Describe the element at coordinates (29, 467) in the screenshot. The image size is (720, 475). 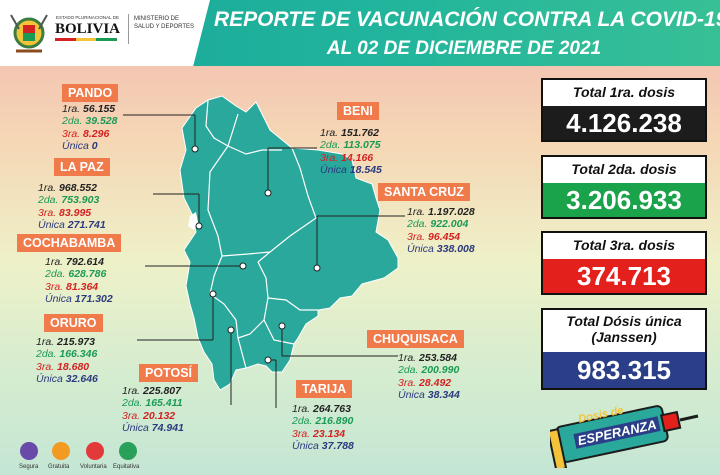
I see `footer-label-segura: Segura` at that location.